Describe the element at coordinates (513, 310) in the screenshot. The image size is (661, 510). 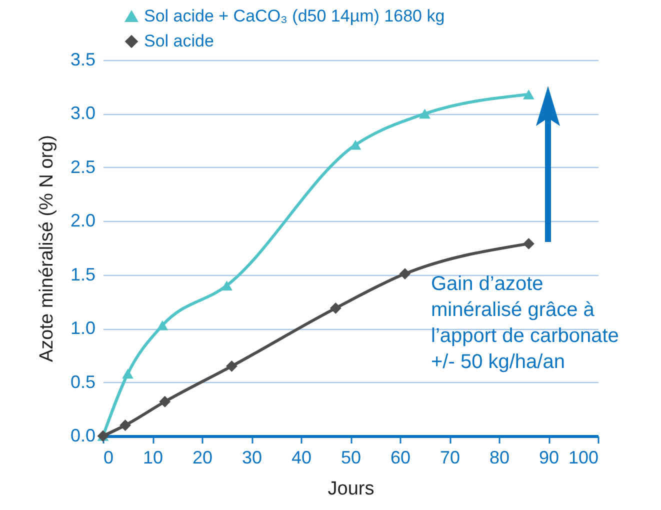
I see `annotation: minéralisé grâce à` at that location.